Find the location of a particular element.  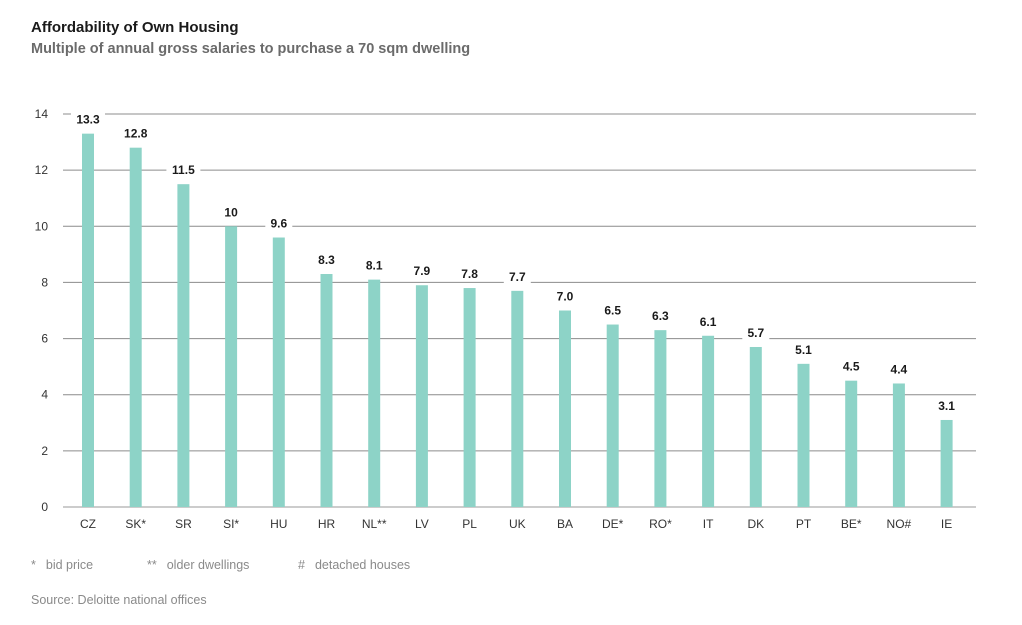

data-label: 12.8 is located at coordinates (136, 134).